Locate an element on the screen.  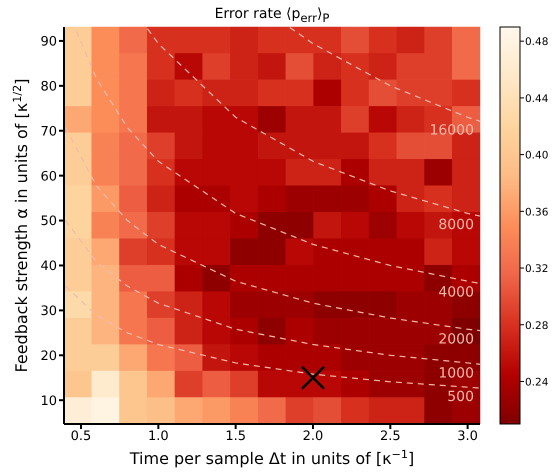
series-label: 4000 is located at coordinates (456, 292).